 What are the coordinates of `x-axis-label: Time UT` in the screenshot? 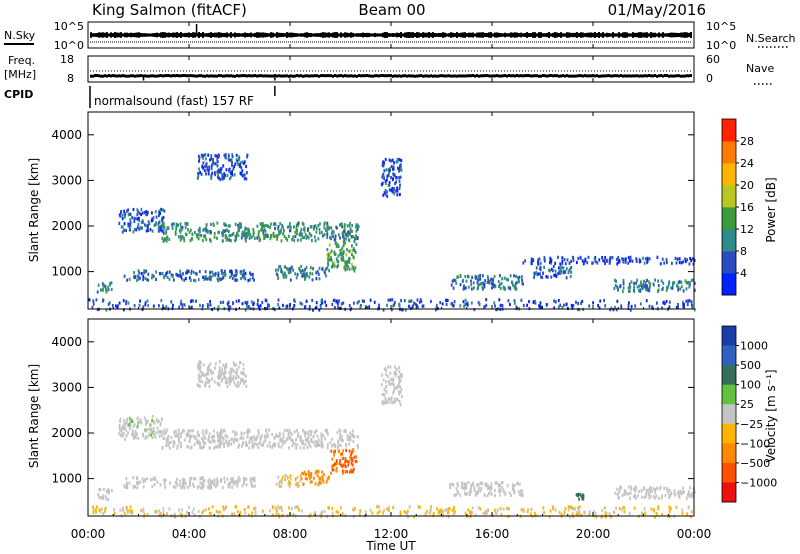 It's located at (390, 546).